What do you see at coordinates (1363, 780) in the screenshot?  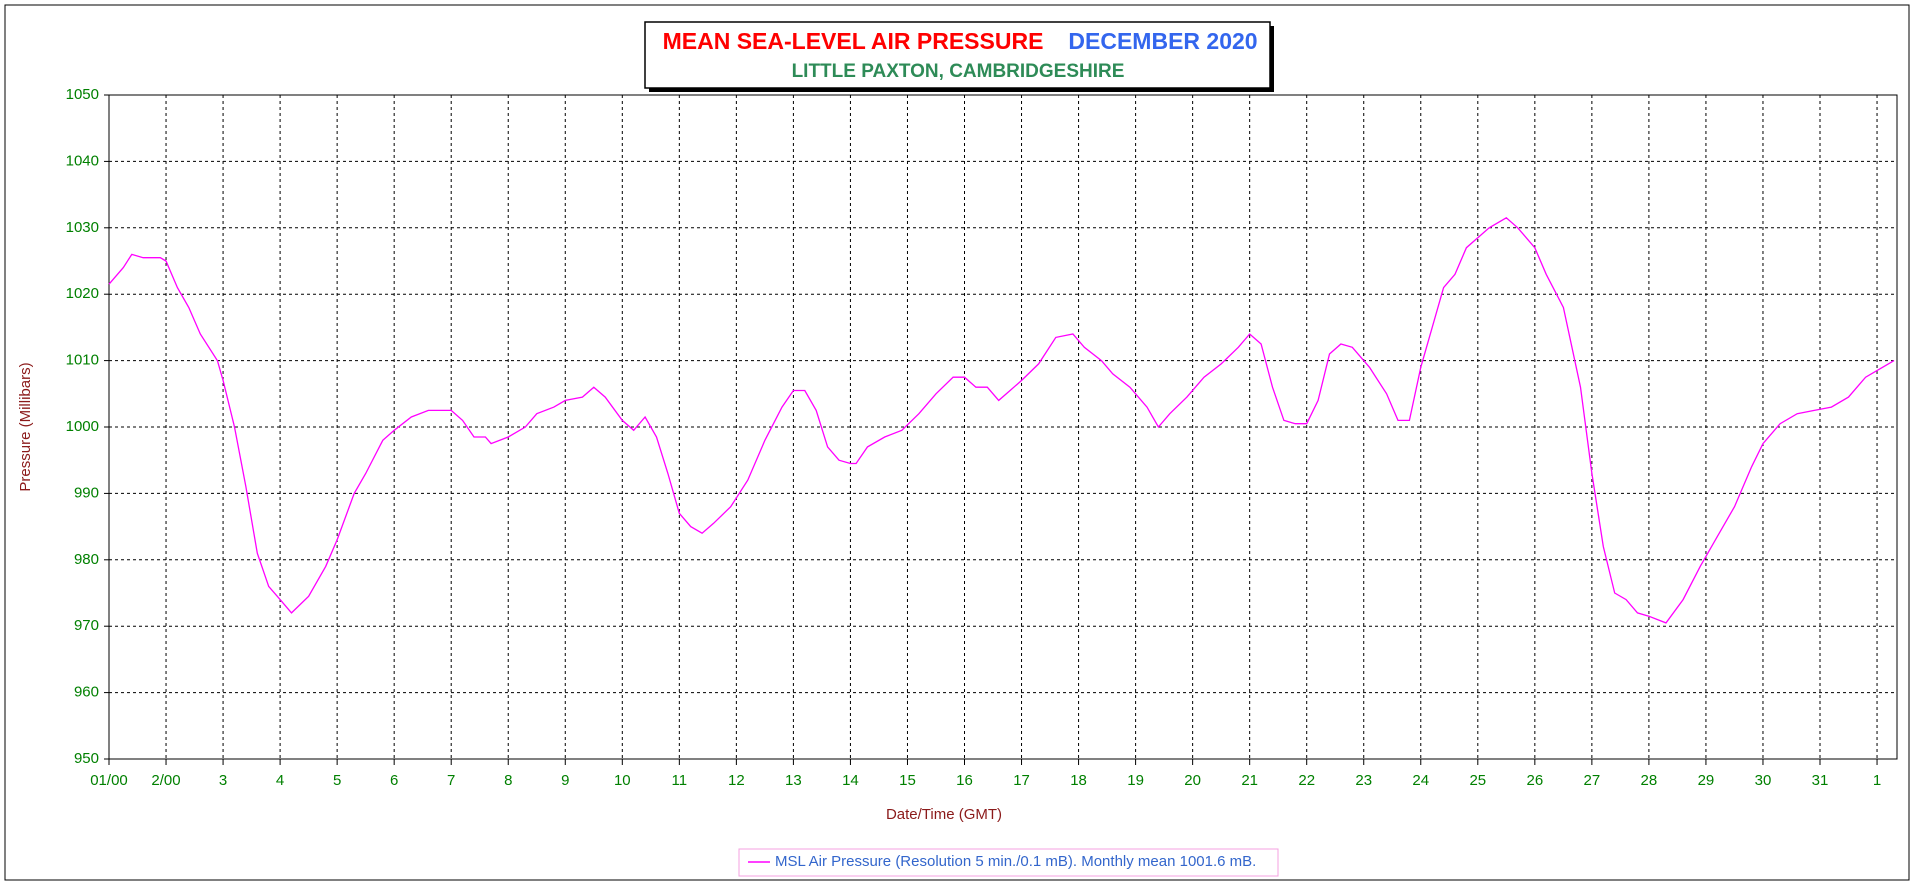 I see `x-tick-label: 23` at bounding box center [1363, 780].